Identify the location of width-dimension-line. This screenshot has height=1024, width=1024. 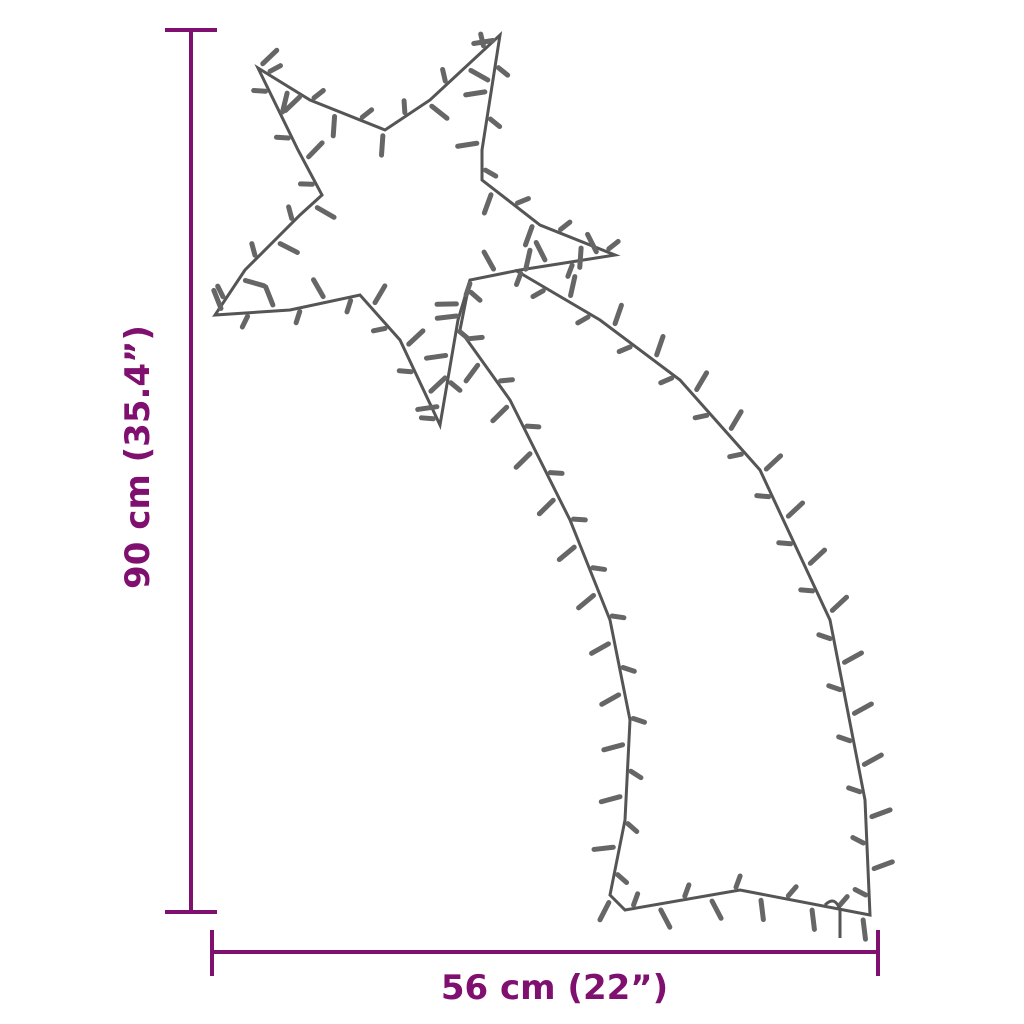
(545, 953).